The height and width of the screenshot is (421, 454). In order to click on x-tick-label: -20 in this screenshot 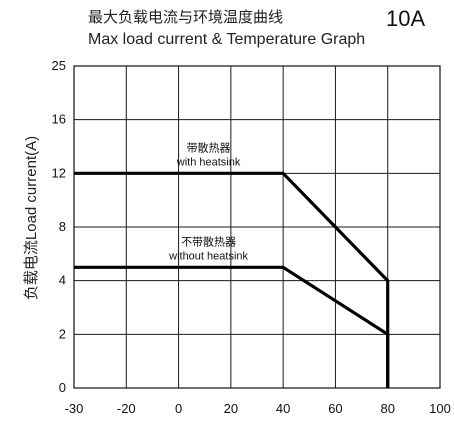, I will do `click(126, 408)`.